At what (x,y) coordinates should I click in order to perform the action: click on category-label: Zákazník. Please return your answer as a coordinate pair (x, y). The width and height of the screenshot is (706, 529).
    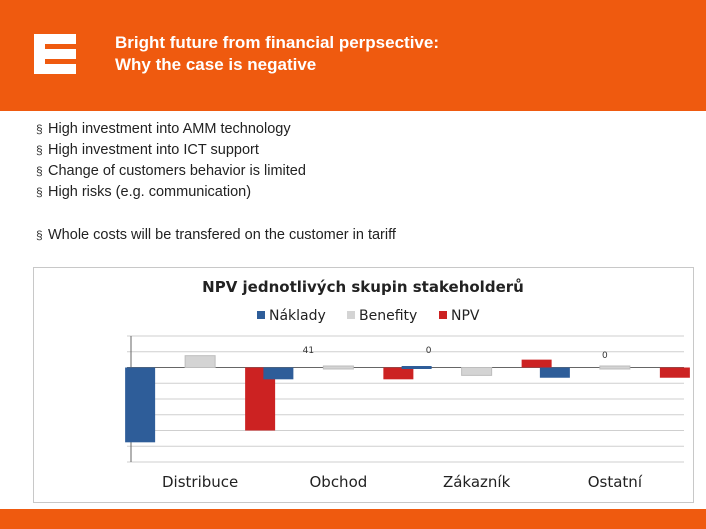
    Looking at the image, I should click on (477, 482).